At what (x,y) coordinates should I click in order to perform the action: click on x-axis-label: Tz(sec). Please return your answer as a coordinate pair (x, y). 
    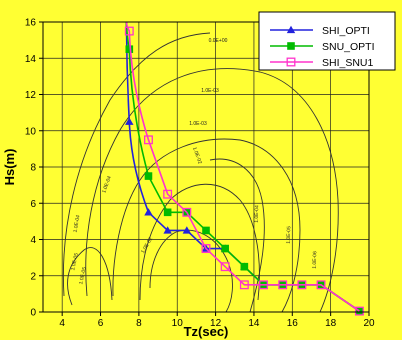
    Looking at the image, I should click on (206, 331).